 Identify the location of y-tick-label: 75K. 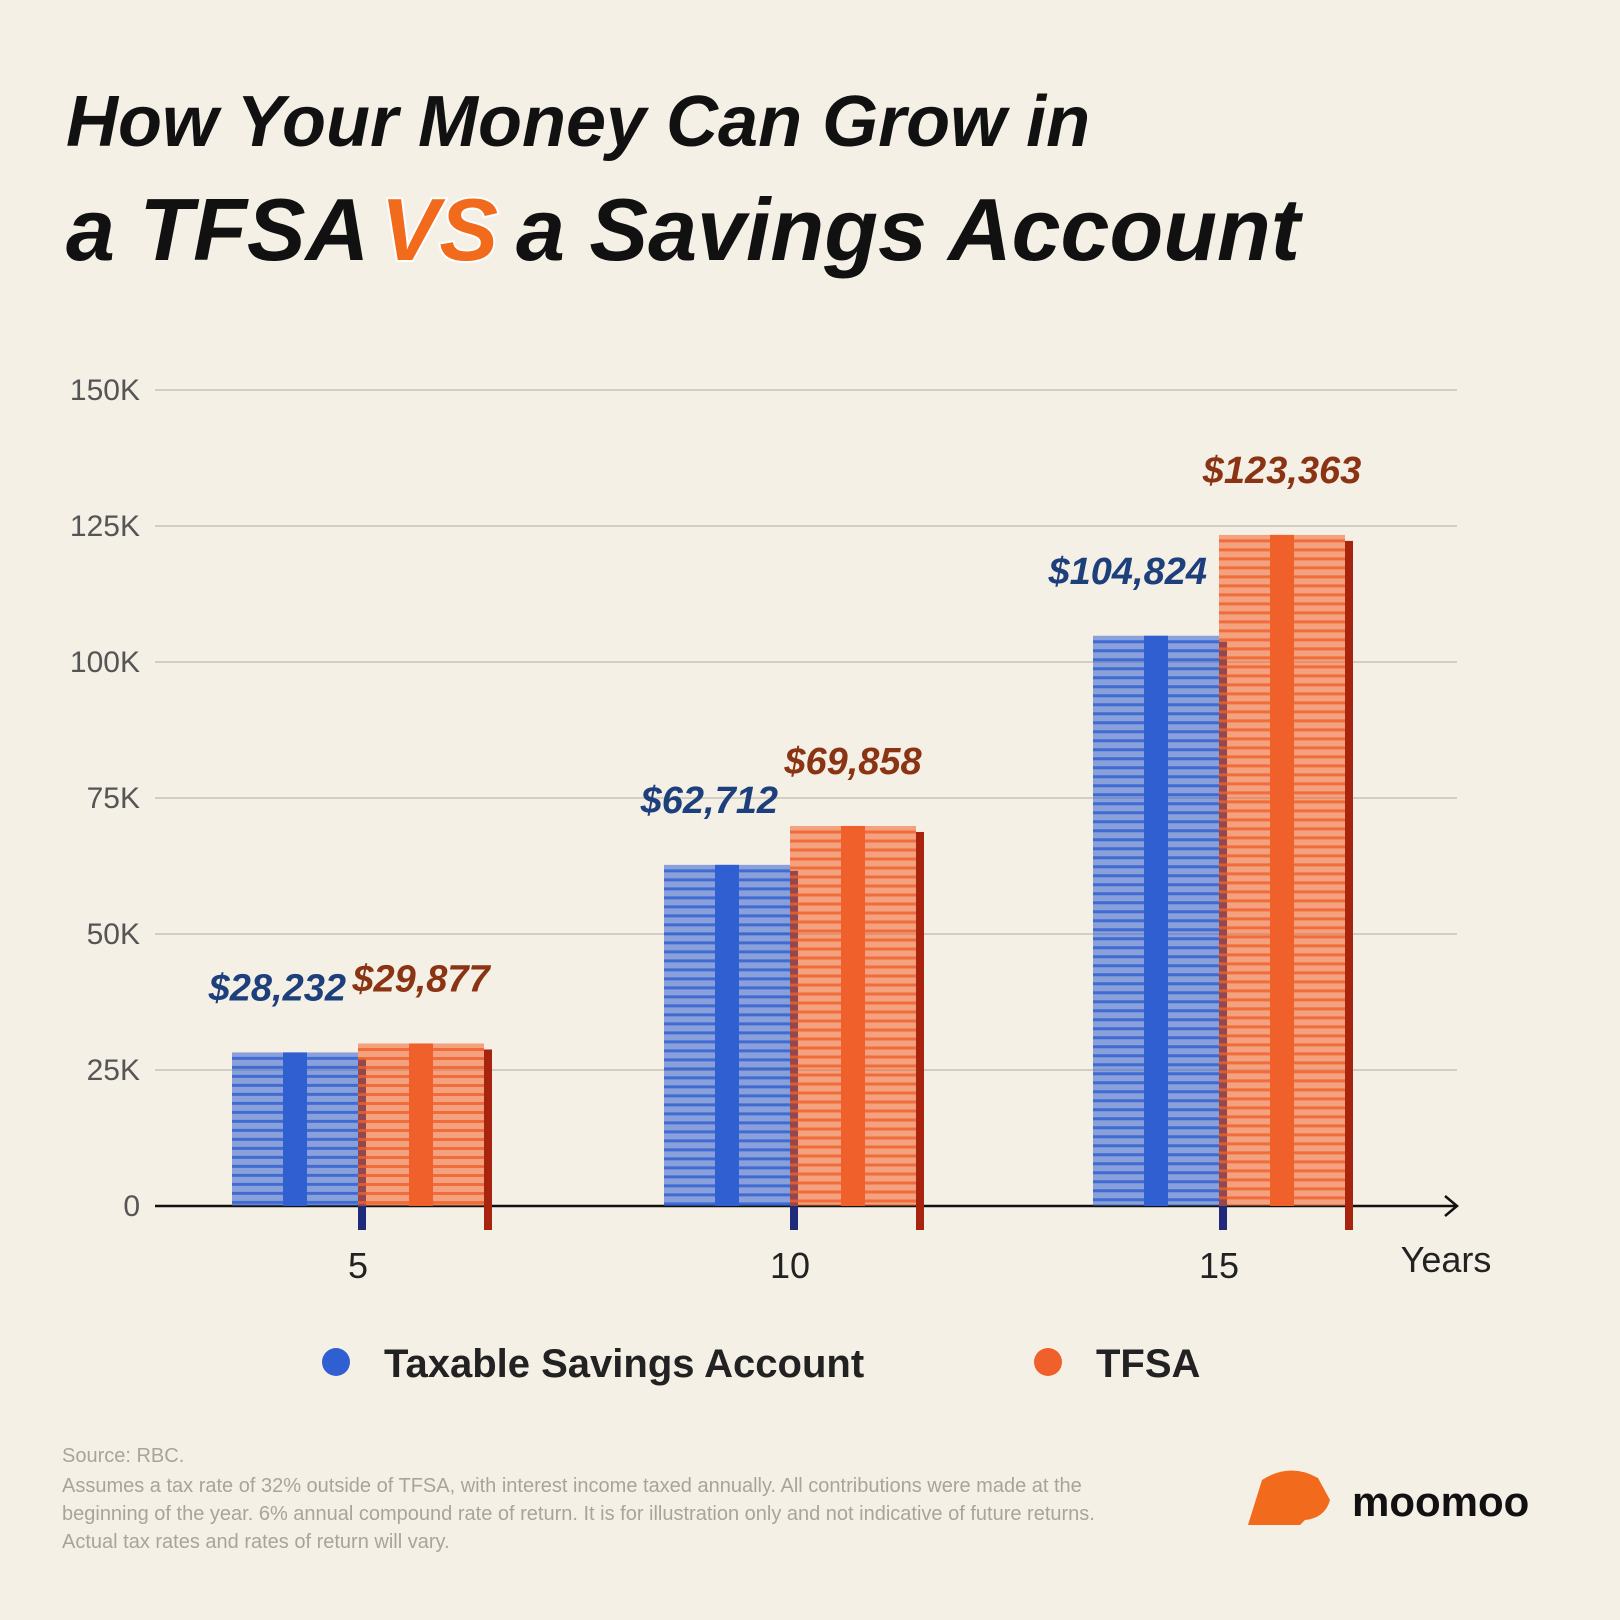
(113, 798).